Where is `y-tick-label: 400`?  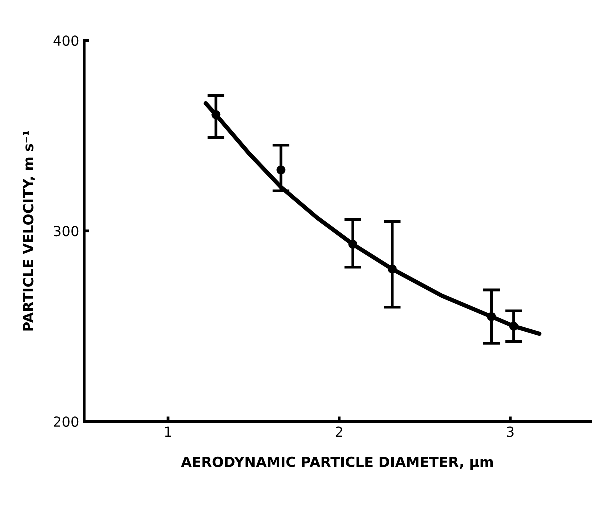
y-tick-label: 400 is located at coordinates (66, 41).